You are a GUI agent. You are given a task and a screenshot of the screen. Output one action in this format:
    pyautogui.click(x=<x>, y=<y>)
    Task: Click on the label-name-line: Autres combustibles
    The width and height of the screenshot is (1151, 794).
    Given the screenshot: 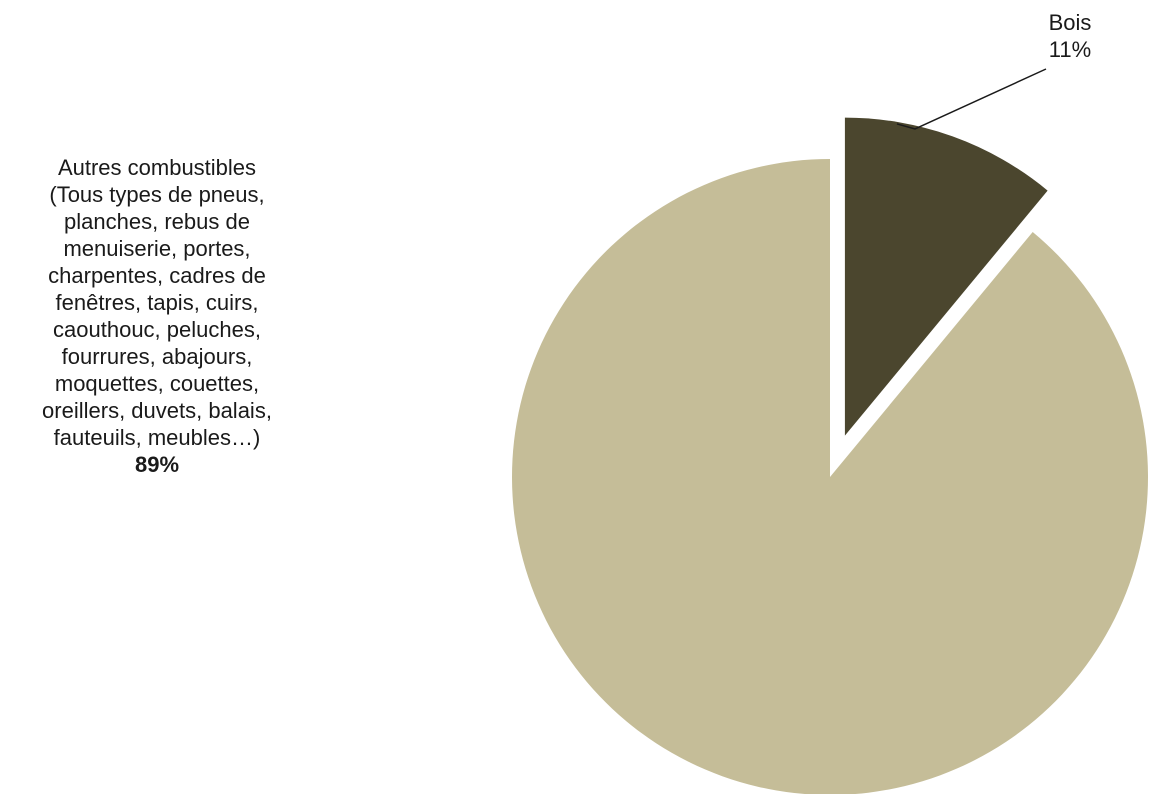 What is the action you would take?
    pyautogui.click(x=157, y=167)
    